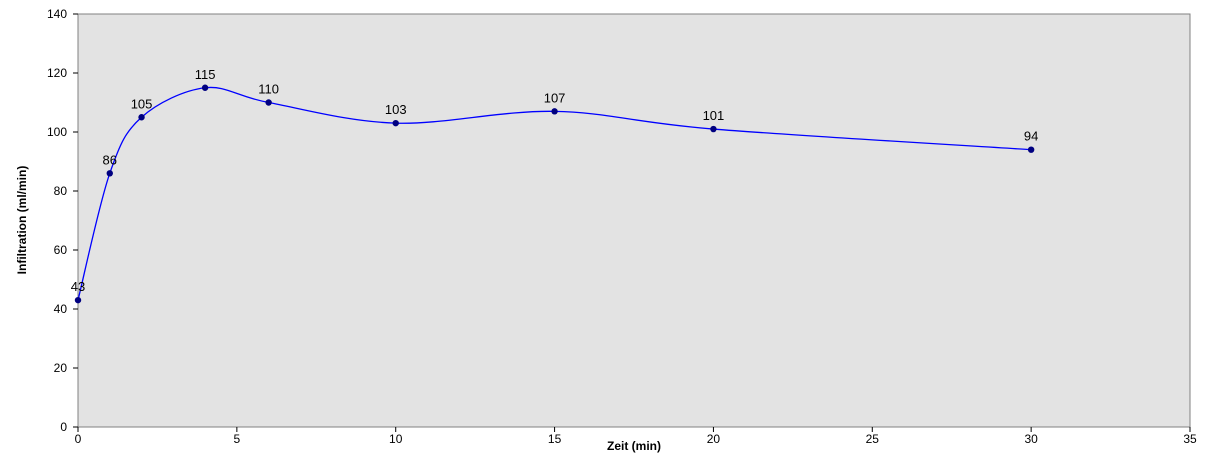 The width and height of the screenshot is (1214, 457). I want to click on y-axis-title: Infiltration (ml/min), so click(22, 220).